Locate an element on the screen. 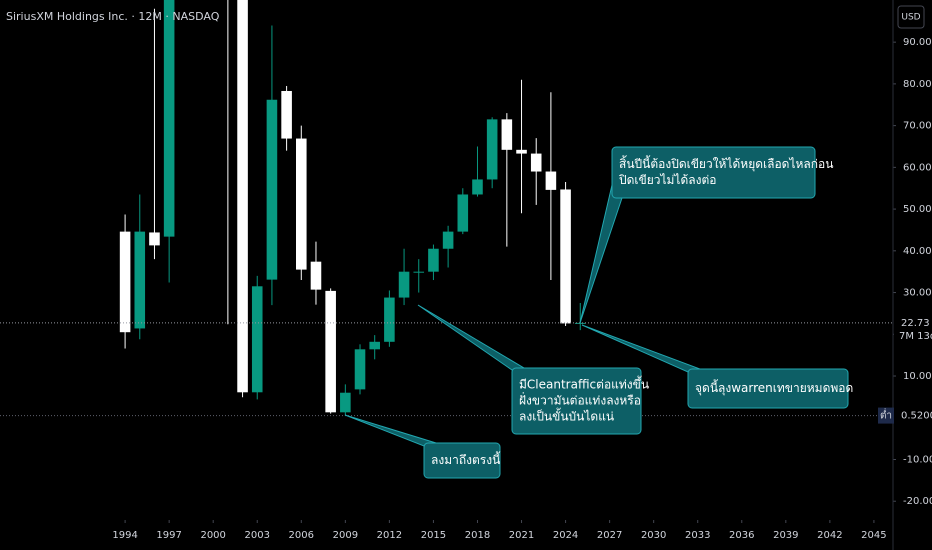 This screenshot has width=932, height=550. currency-button is located at coordinates (911, 17).